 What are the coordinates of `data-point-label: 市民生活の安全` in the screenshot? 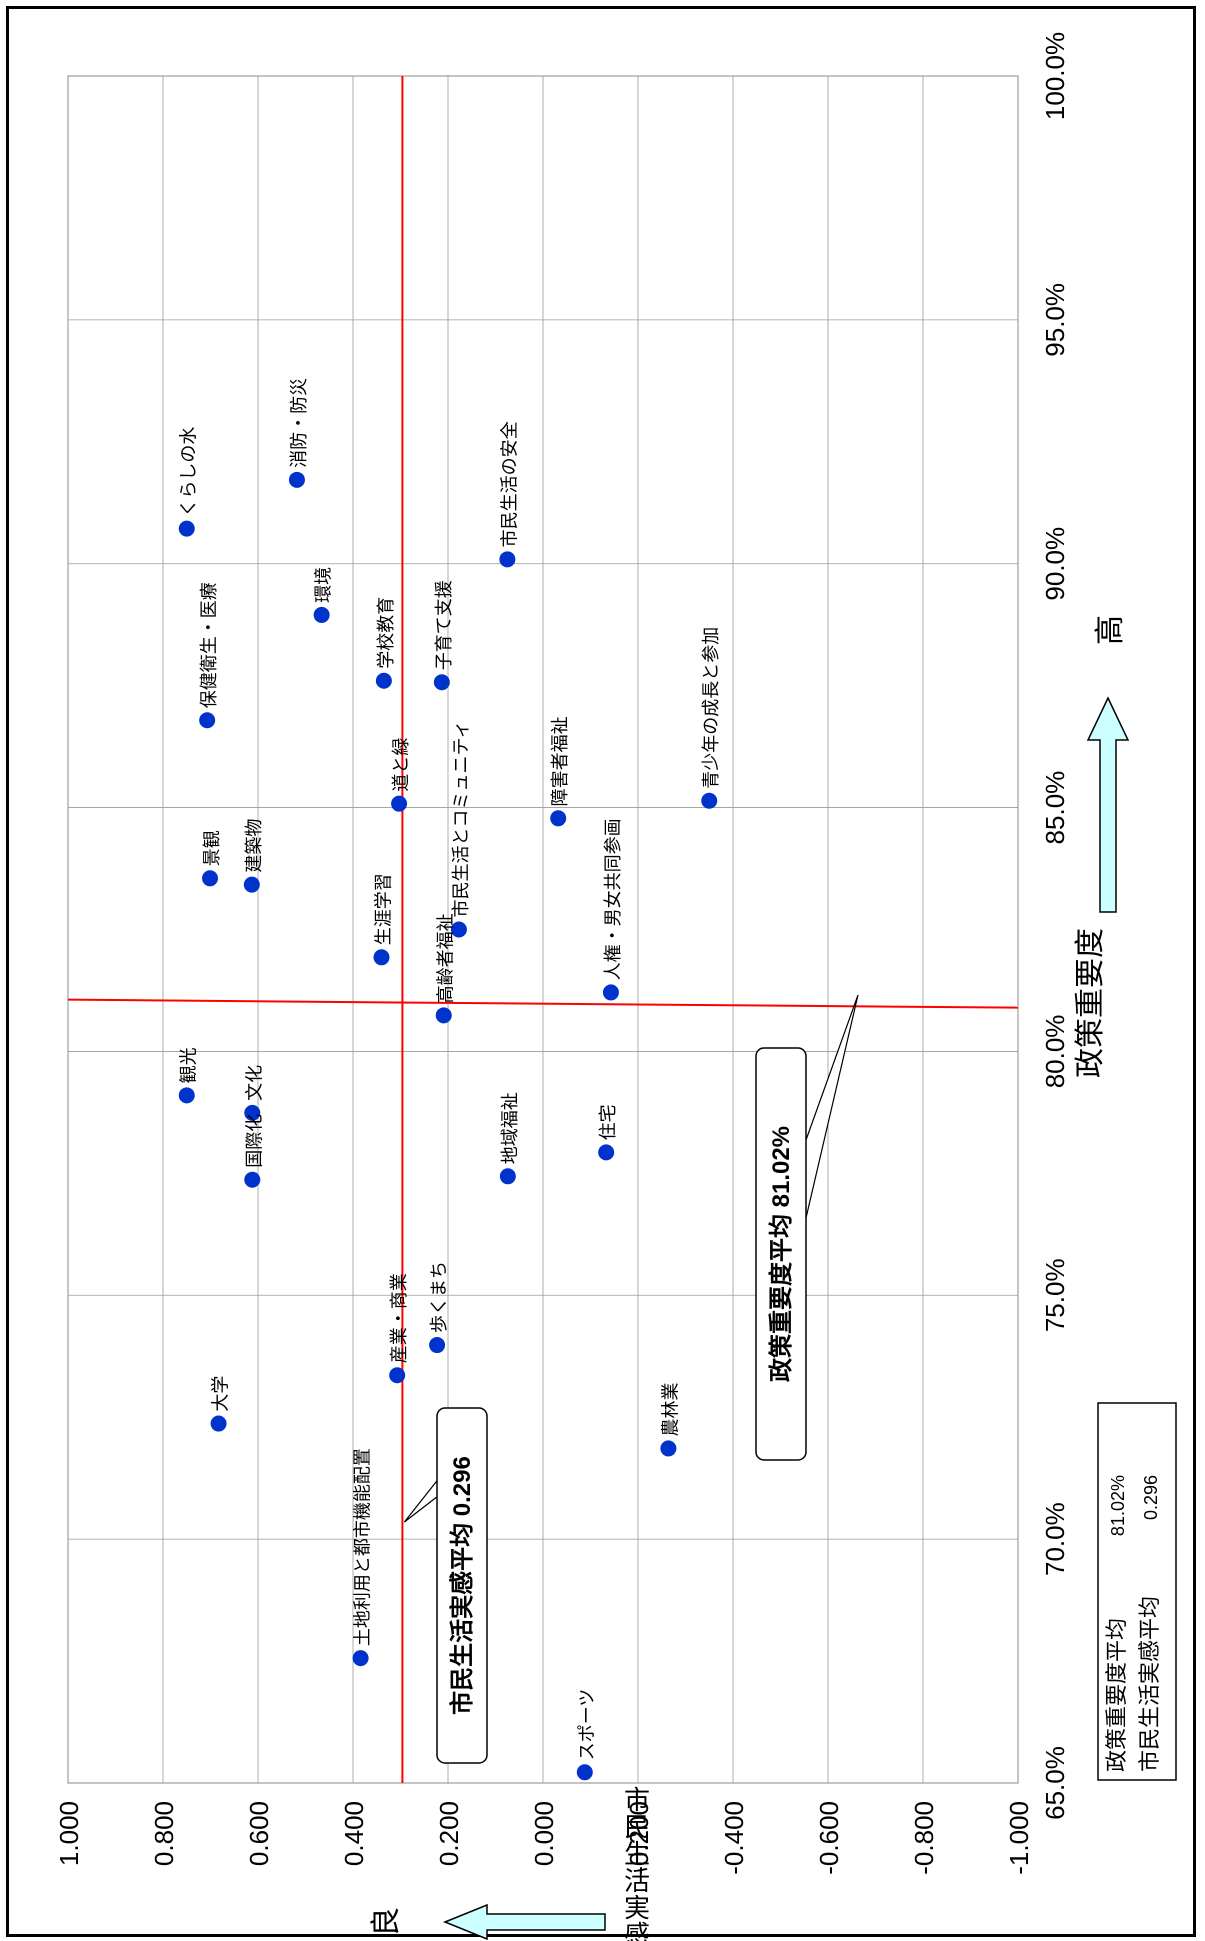 It's located at (509, 484).